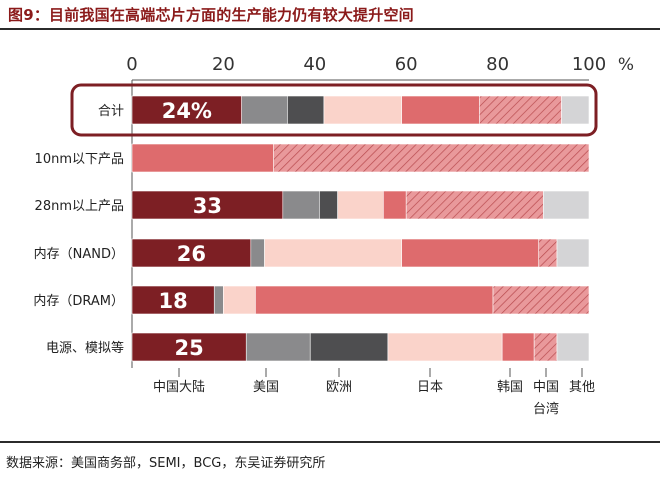  Describe the element at coordinates (314, 64) in the screenshot. I see `x-tick-label: 40` at that location.